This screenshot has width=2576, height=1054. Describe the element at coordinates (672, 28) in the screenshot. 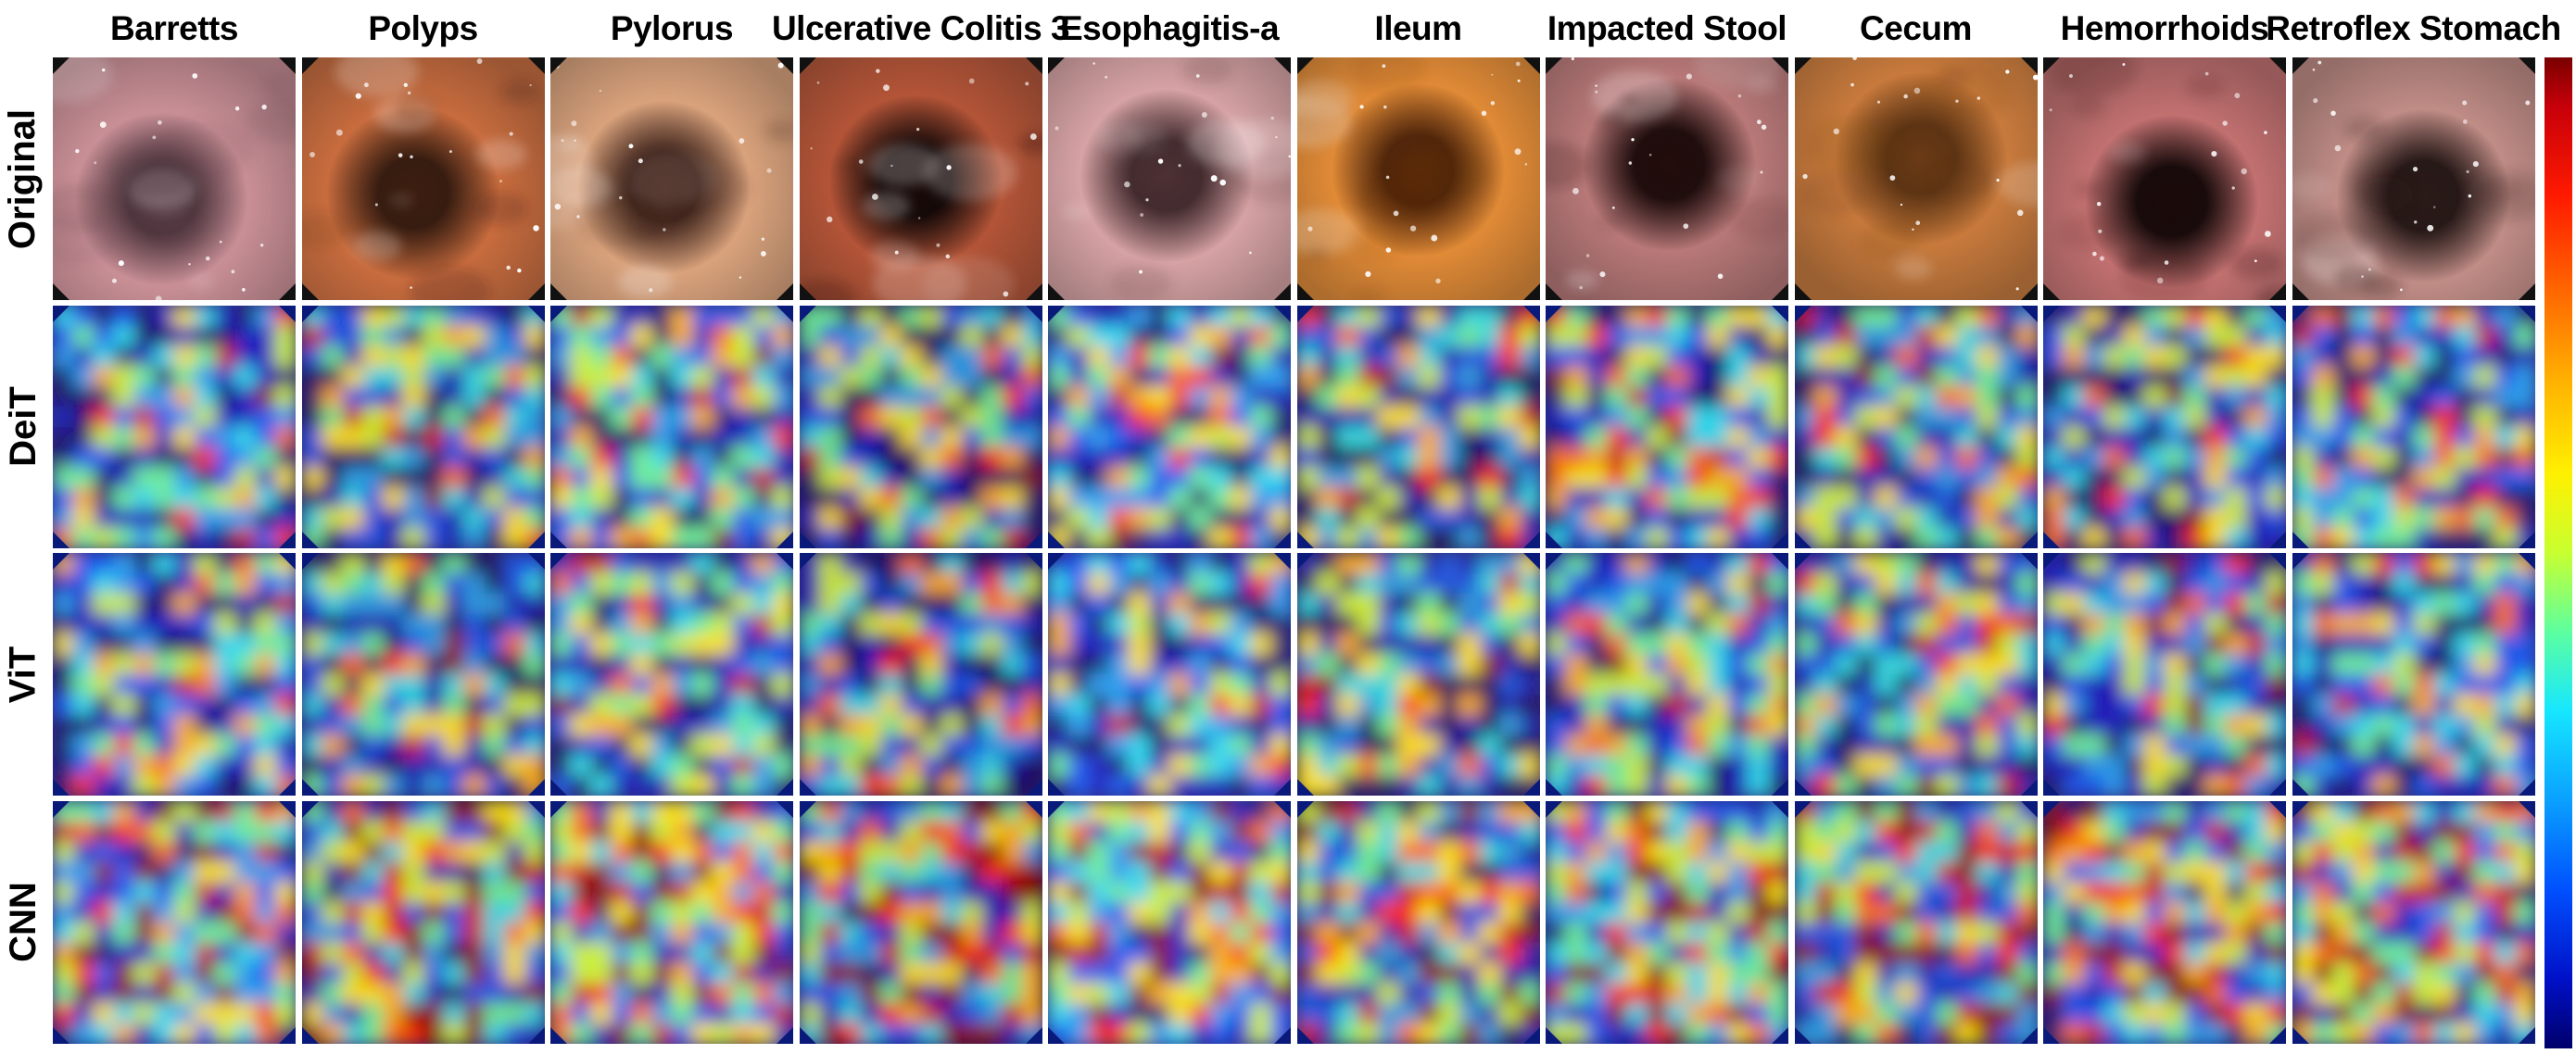

I see `column-header: Pylorus` at that location.